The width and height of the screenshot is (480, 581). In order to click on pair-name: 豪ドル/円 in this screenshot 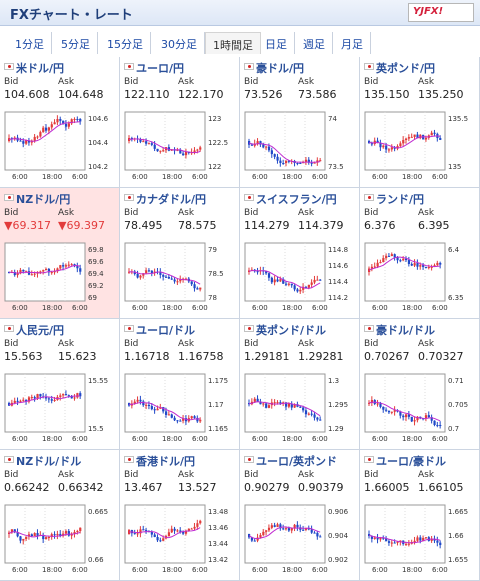, I will do `click(280, 68)`.